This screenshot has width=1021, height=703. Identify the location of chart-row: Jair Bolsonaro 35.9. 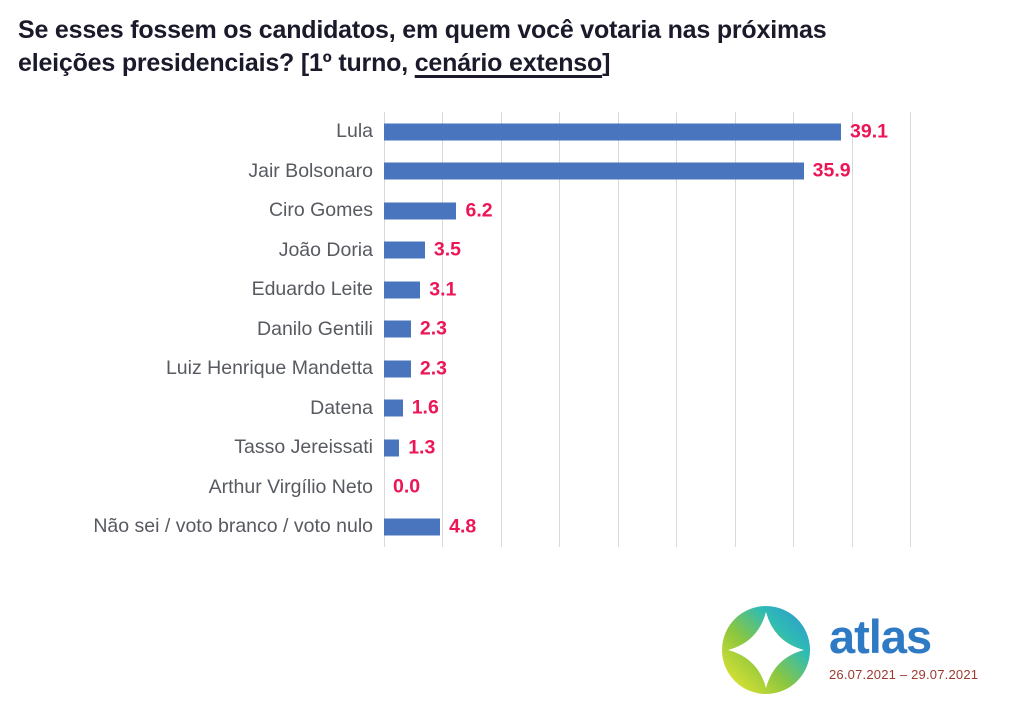
(510, 172).